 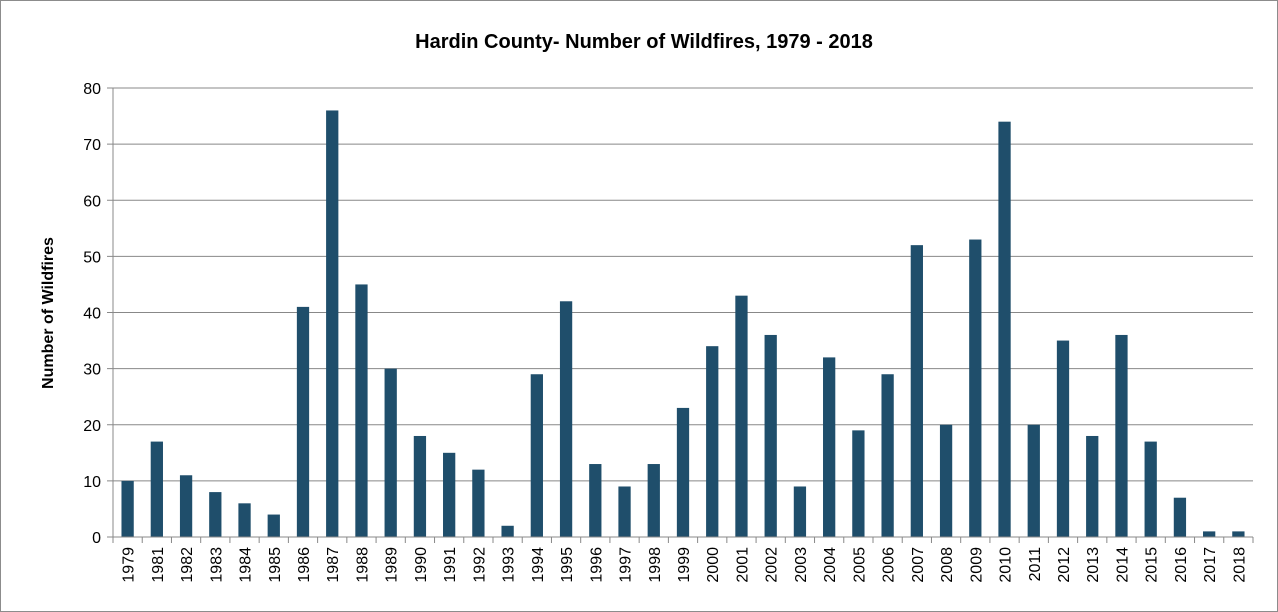 What do you see at coordinates (801, 565) in the screenshot?
I see `x-tick-label: 2003` at bounding box center [801, 565].